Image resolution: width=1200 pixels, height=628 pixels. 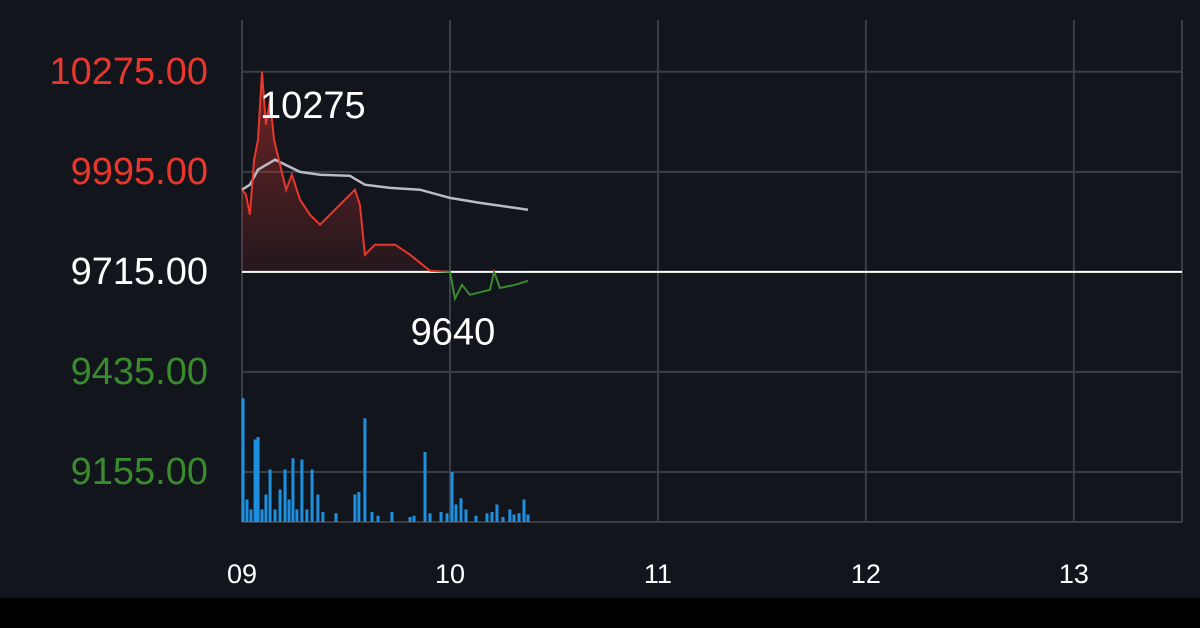 I want to click on average-line, so click(x=385, y=184).